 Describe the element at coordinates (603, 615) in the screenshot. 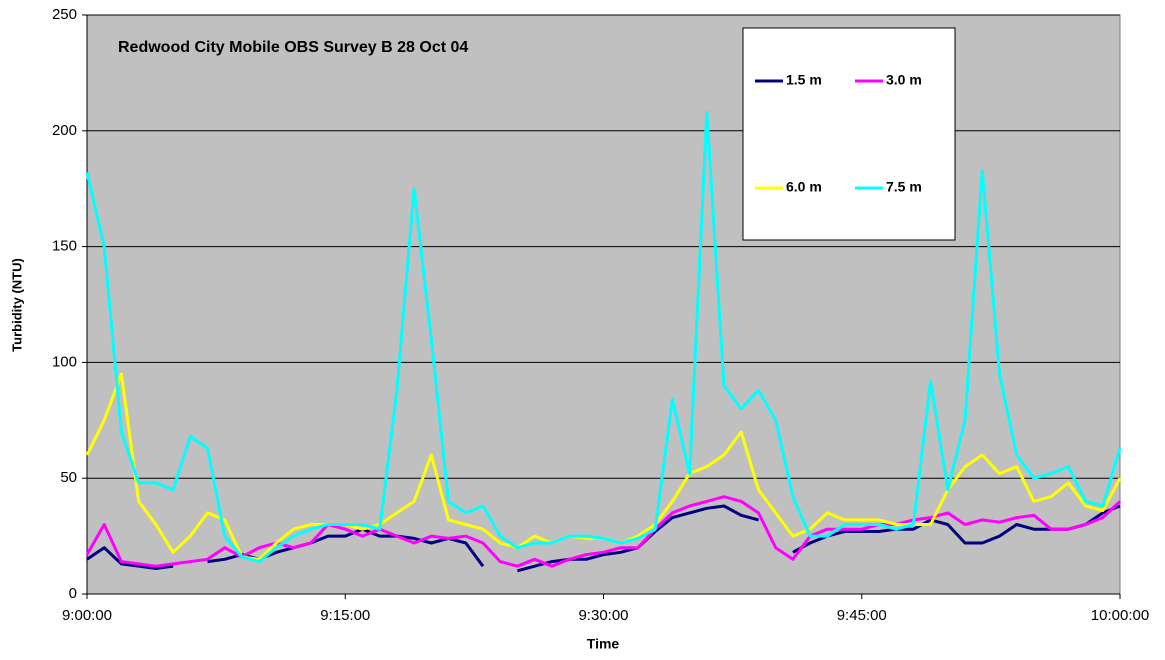

I see `x-tick-label: 9:30:00` at that location.